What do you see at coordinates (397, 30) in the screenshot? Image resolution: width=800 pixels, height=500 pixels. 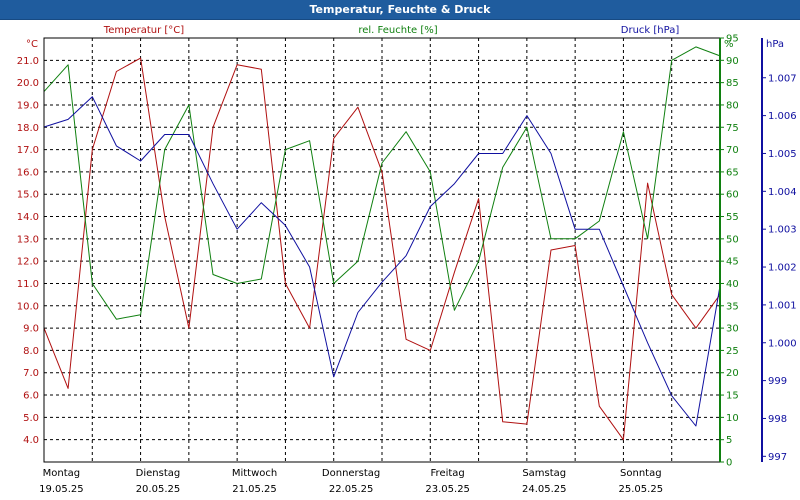 I see `legend-humidity: rel. Feuchte [%]` at bounding box center [397, 30].